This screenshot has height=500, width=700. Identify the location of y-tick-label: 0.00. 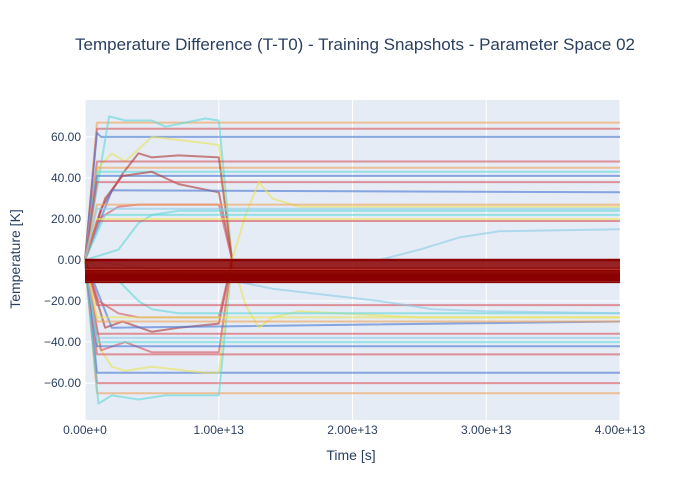
(70, 260).